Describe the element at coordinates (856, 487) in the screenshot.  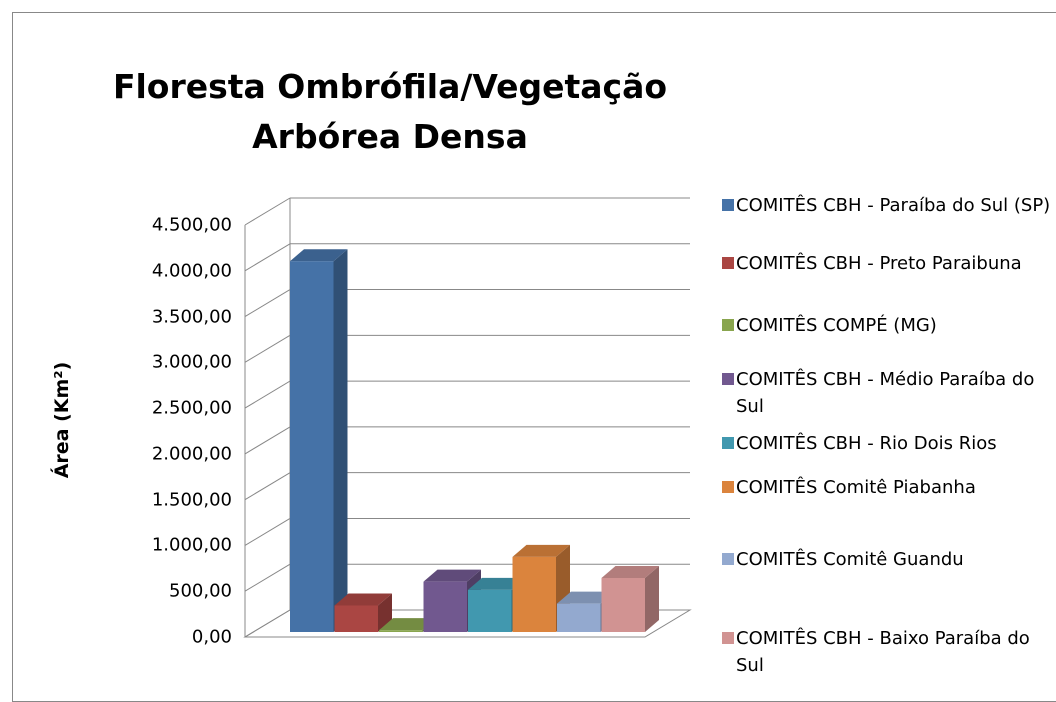
I see `legend-label: COMITÊS Comitê Piabanha` at that location.